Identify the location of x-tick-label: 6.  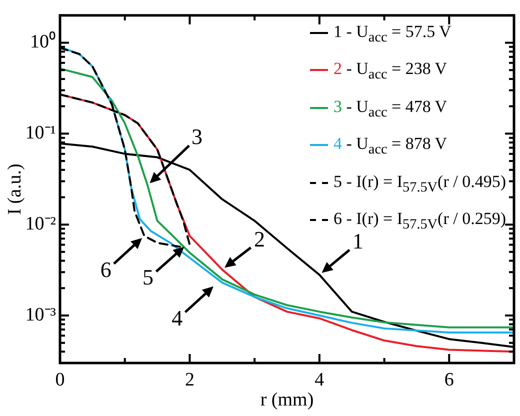
(449, 379).